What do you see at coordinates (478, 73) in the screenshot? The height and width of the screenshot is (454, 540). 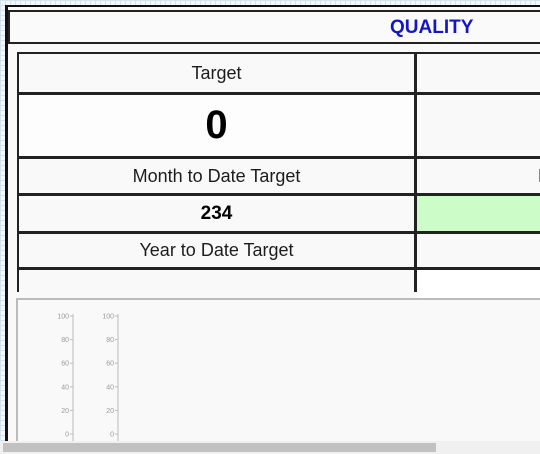 I see `right-header-cell` at bounding box center [478, 73].